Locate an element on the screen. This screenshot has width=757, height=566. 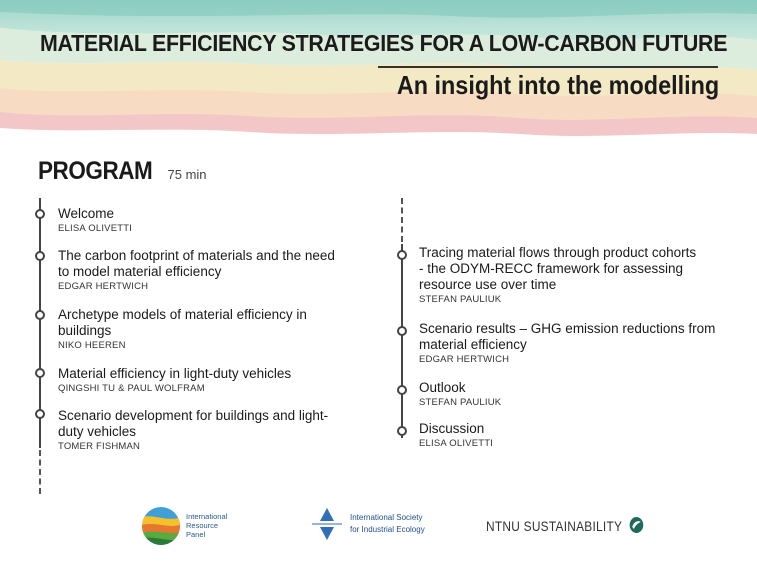
title-divider is located at coordinates (548, 67).